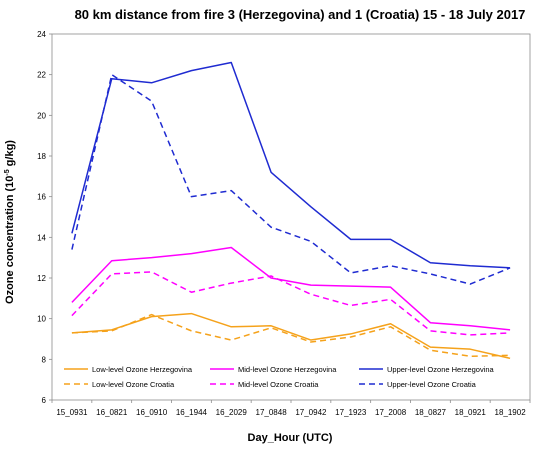 The image size is (550, 455). Describe the element at coordinates (44, 359) in the screenshot. I see `y-tick-label: 8` at that location.